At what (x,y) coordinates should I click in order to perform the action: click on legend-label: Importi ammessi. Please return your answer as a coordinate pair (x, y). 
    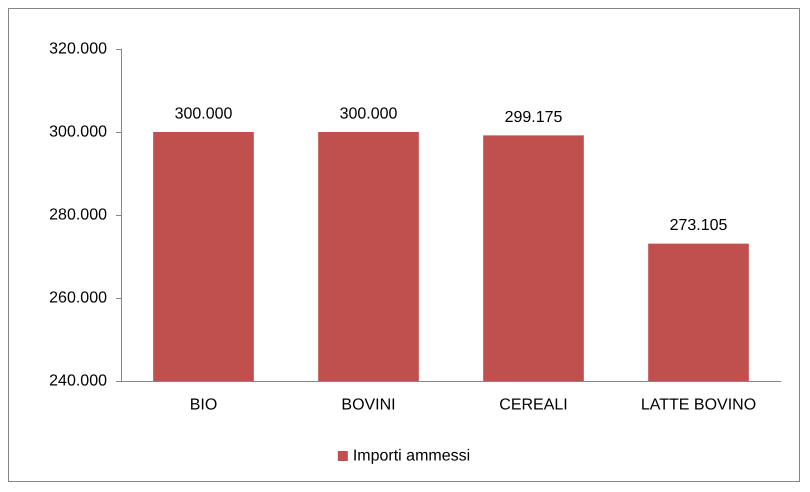
    Looking at the image, I should click on (411, 456).